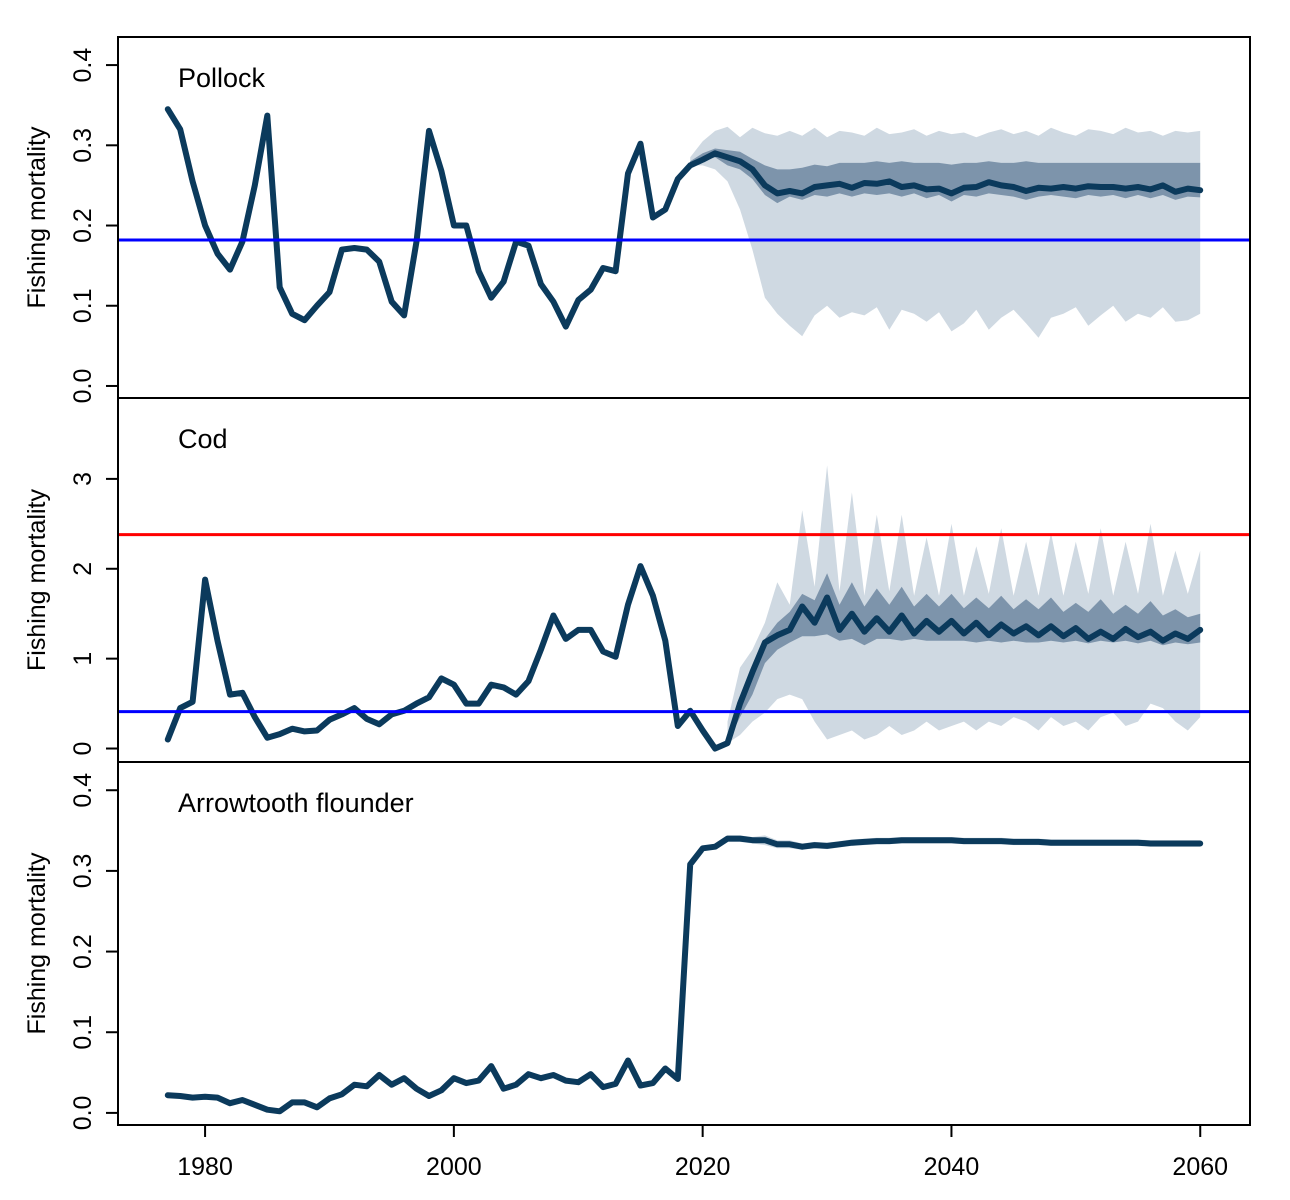 This screenshot has height=1200, width=1290. Describe the element at coordinates (83, 1032) in the screenshot. I see `panel-3-y-tick-label: 0.1` at that location.